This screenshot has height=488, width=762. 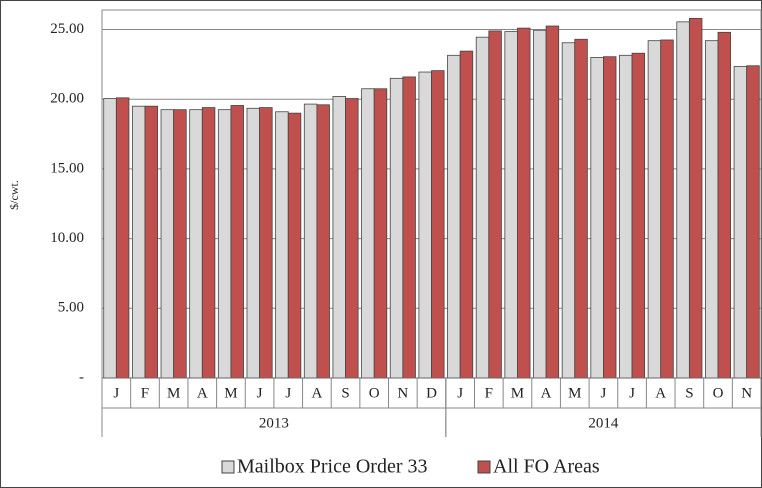 I want to click on legend-text: Mailbox Price Order 33, so click(x=332, y=467).